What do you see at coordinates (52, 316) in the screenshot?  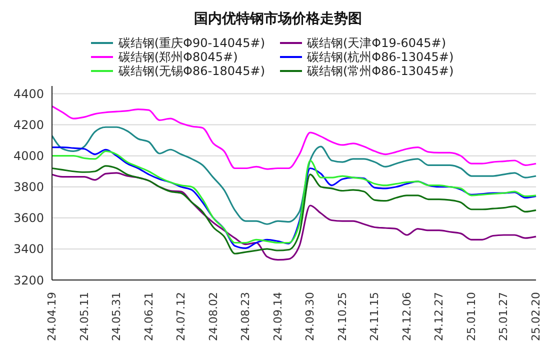 I see `x-tick-label: 24.04.19` at bounding box center [52, 316].